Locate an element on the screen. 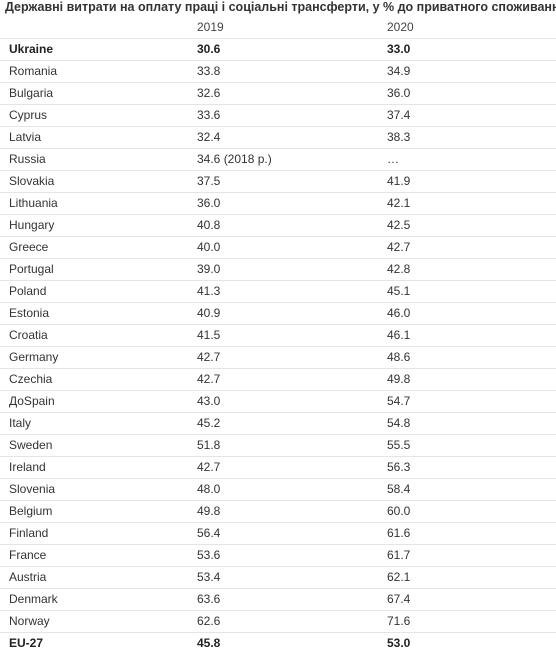  country-cell: Croatia is located at coordinates (28, 335).